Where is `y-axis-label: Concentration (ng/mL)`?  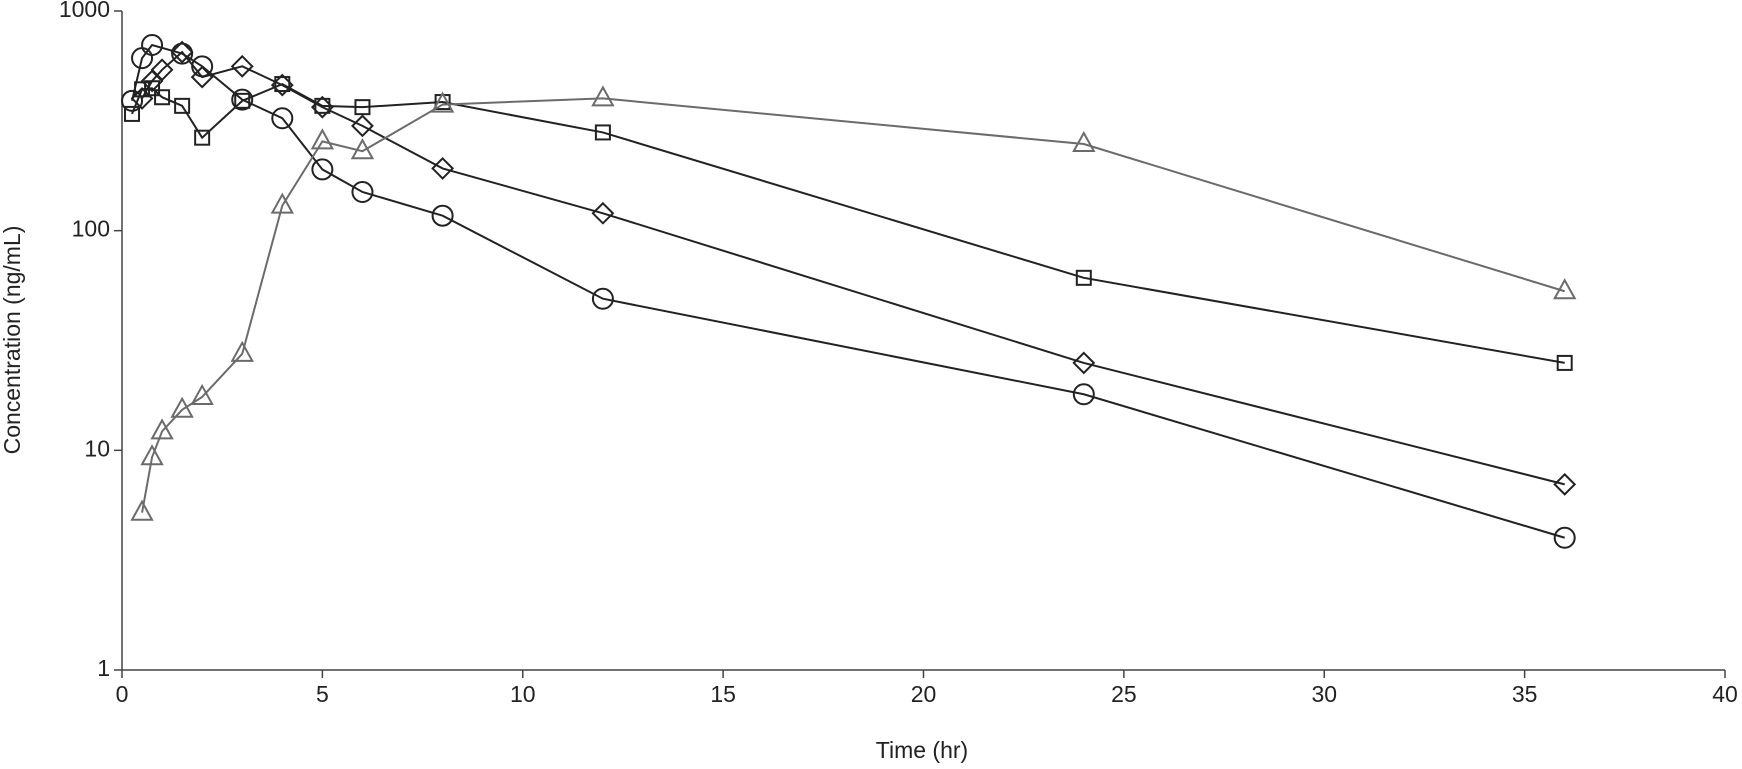 y-axis-label: Concentration (ng/mL) is located at coordinates (12, 340).